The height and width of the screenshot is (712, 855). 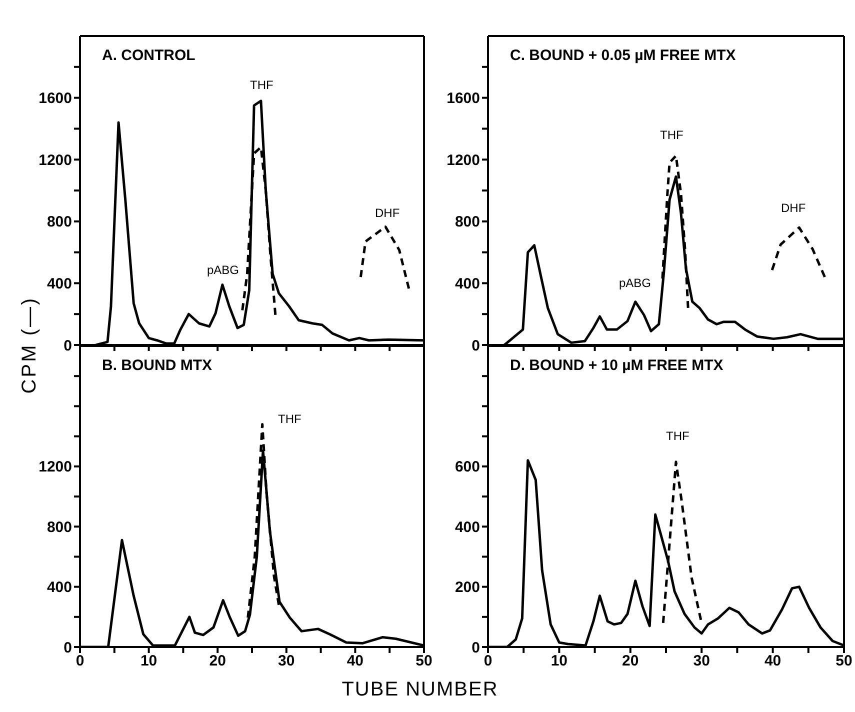 I want to click on text: C. BOUND + 0.05 µM FREE MTX, so click(x=623, y=55).